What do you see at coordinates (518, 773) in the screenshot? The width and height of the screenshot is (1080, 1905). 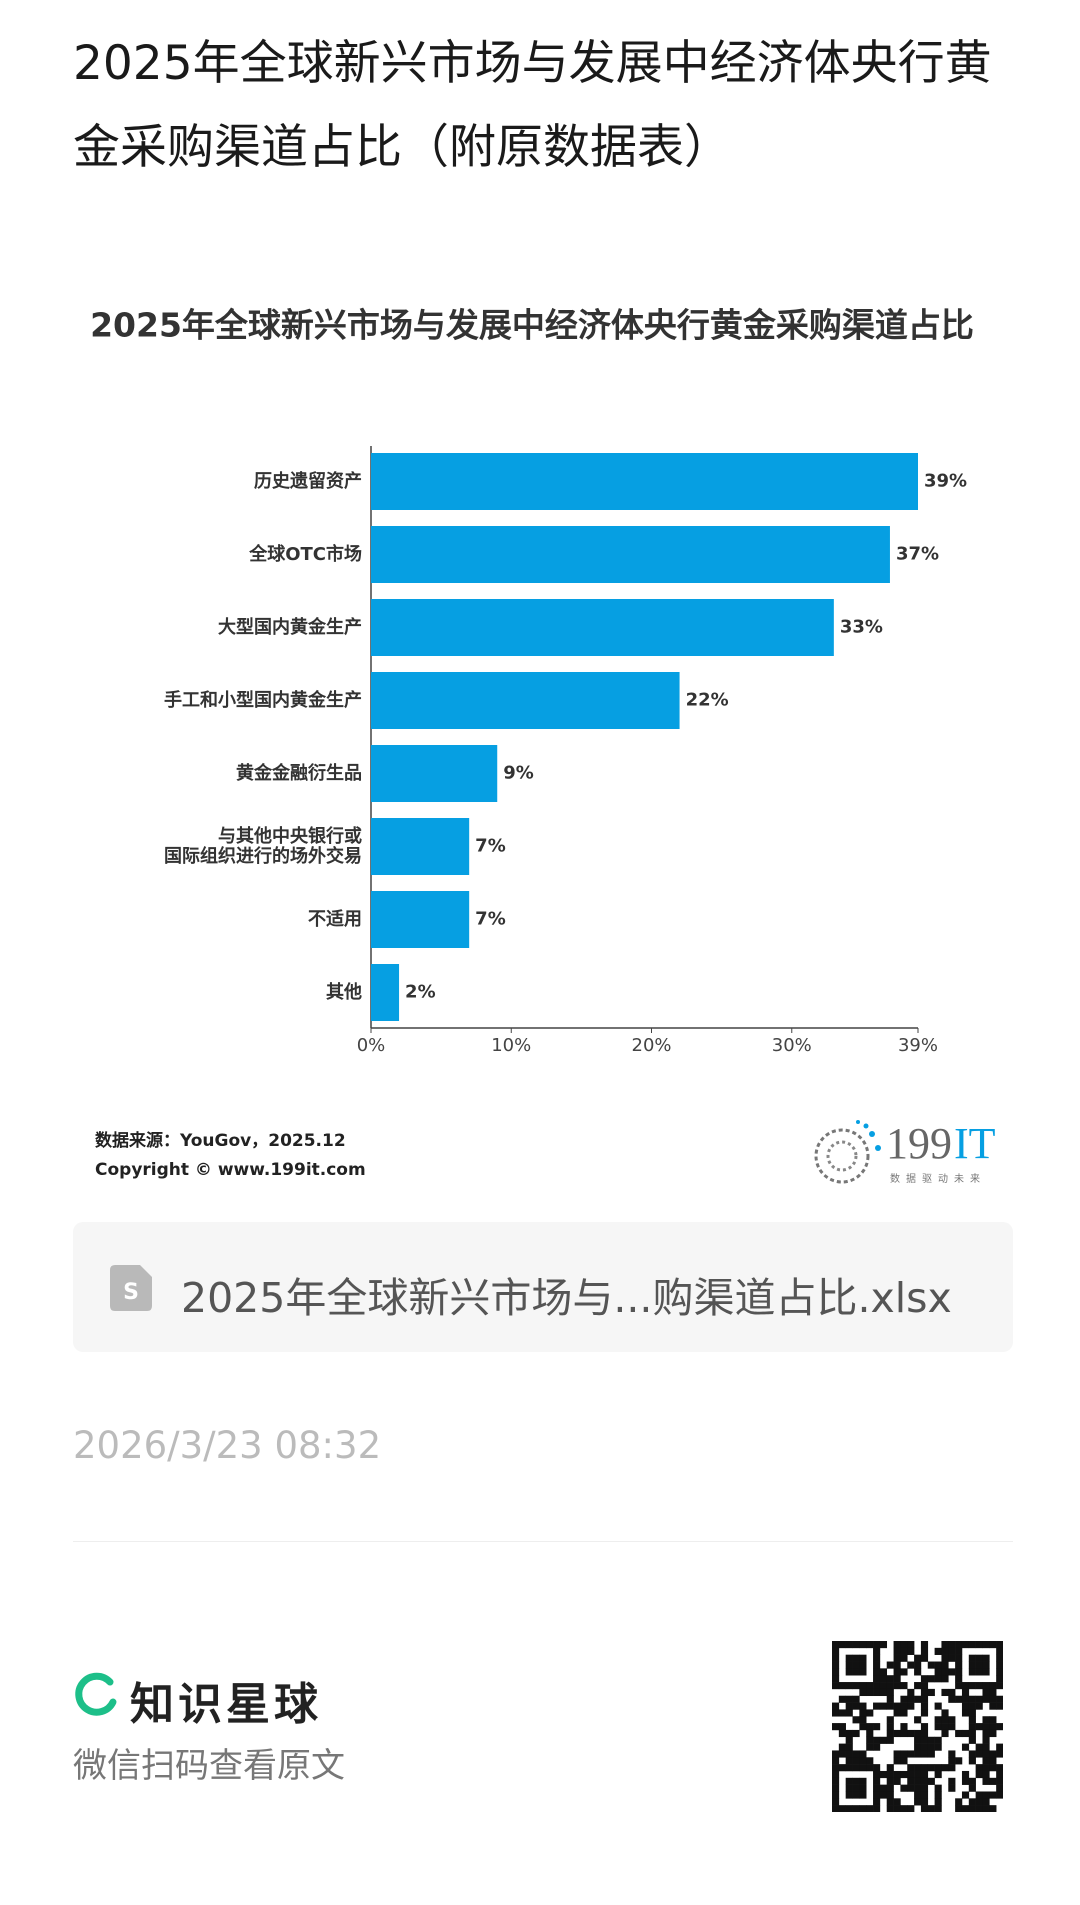 I see `value-label: 9%` at bounding box center [518, 773].